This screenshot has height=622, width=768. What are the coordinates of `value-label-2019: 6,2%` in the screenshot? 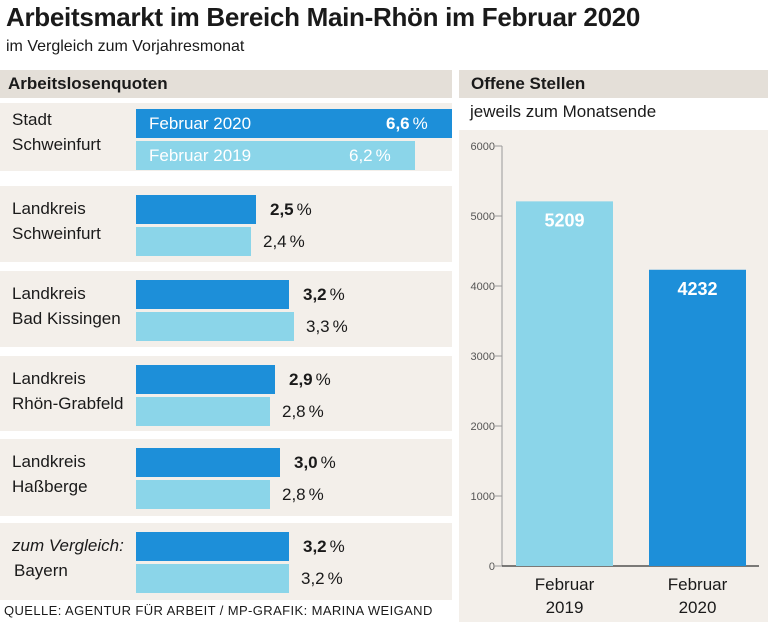 It's located at (370, 155).